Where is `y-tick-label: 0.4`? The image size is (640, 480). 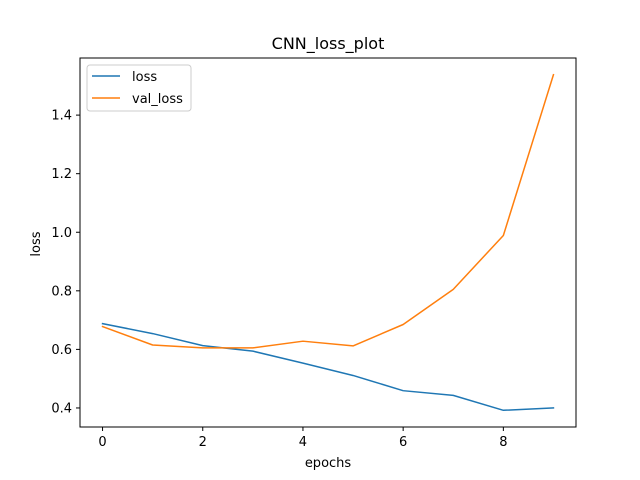
y-tick-label: 0.4 is located at coordinates (61, 408).